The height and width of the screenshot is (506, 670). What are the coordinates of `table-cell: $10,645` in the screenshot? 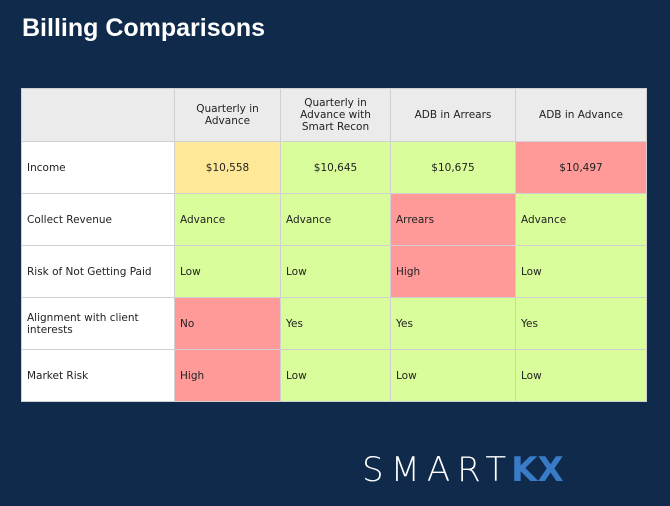 It's located at (335, 167).